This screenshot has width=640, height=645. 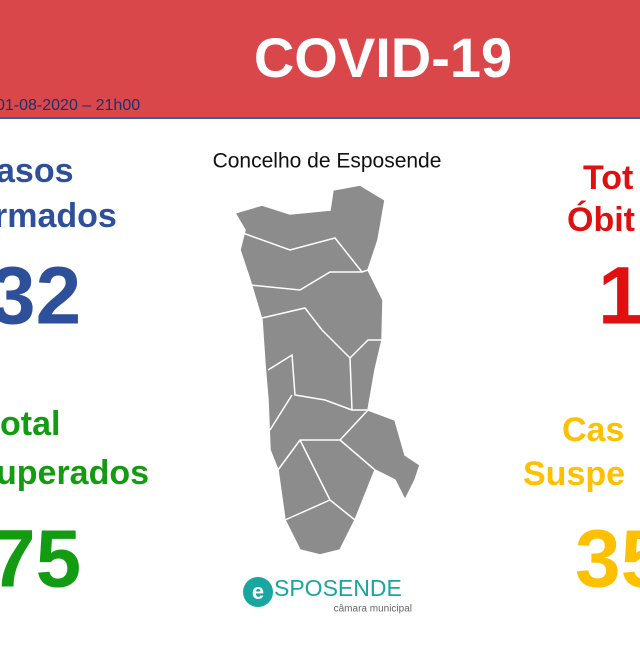 What do you see at coordinates (327, 161) in the screenshot?
I see `map-title: Concelho de Esposende` at bounding box center [327, 161].